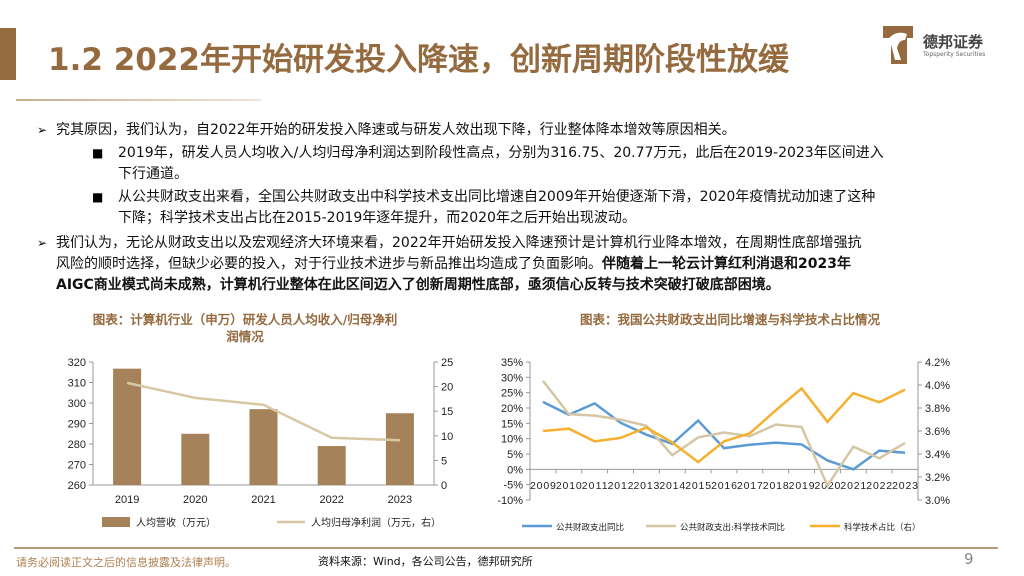  I want to click on company-logo: 德邦证券 Topsperity Securities, so click(953, 45).